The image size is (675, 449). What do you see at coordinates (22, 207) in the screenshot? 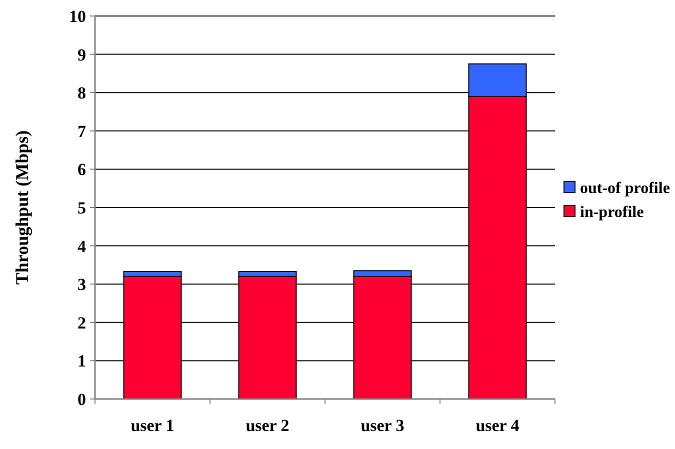
I see `y-axis-title: Throughput (Mbps)` at bounding box center [22, 207].